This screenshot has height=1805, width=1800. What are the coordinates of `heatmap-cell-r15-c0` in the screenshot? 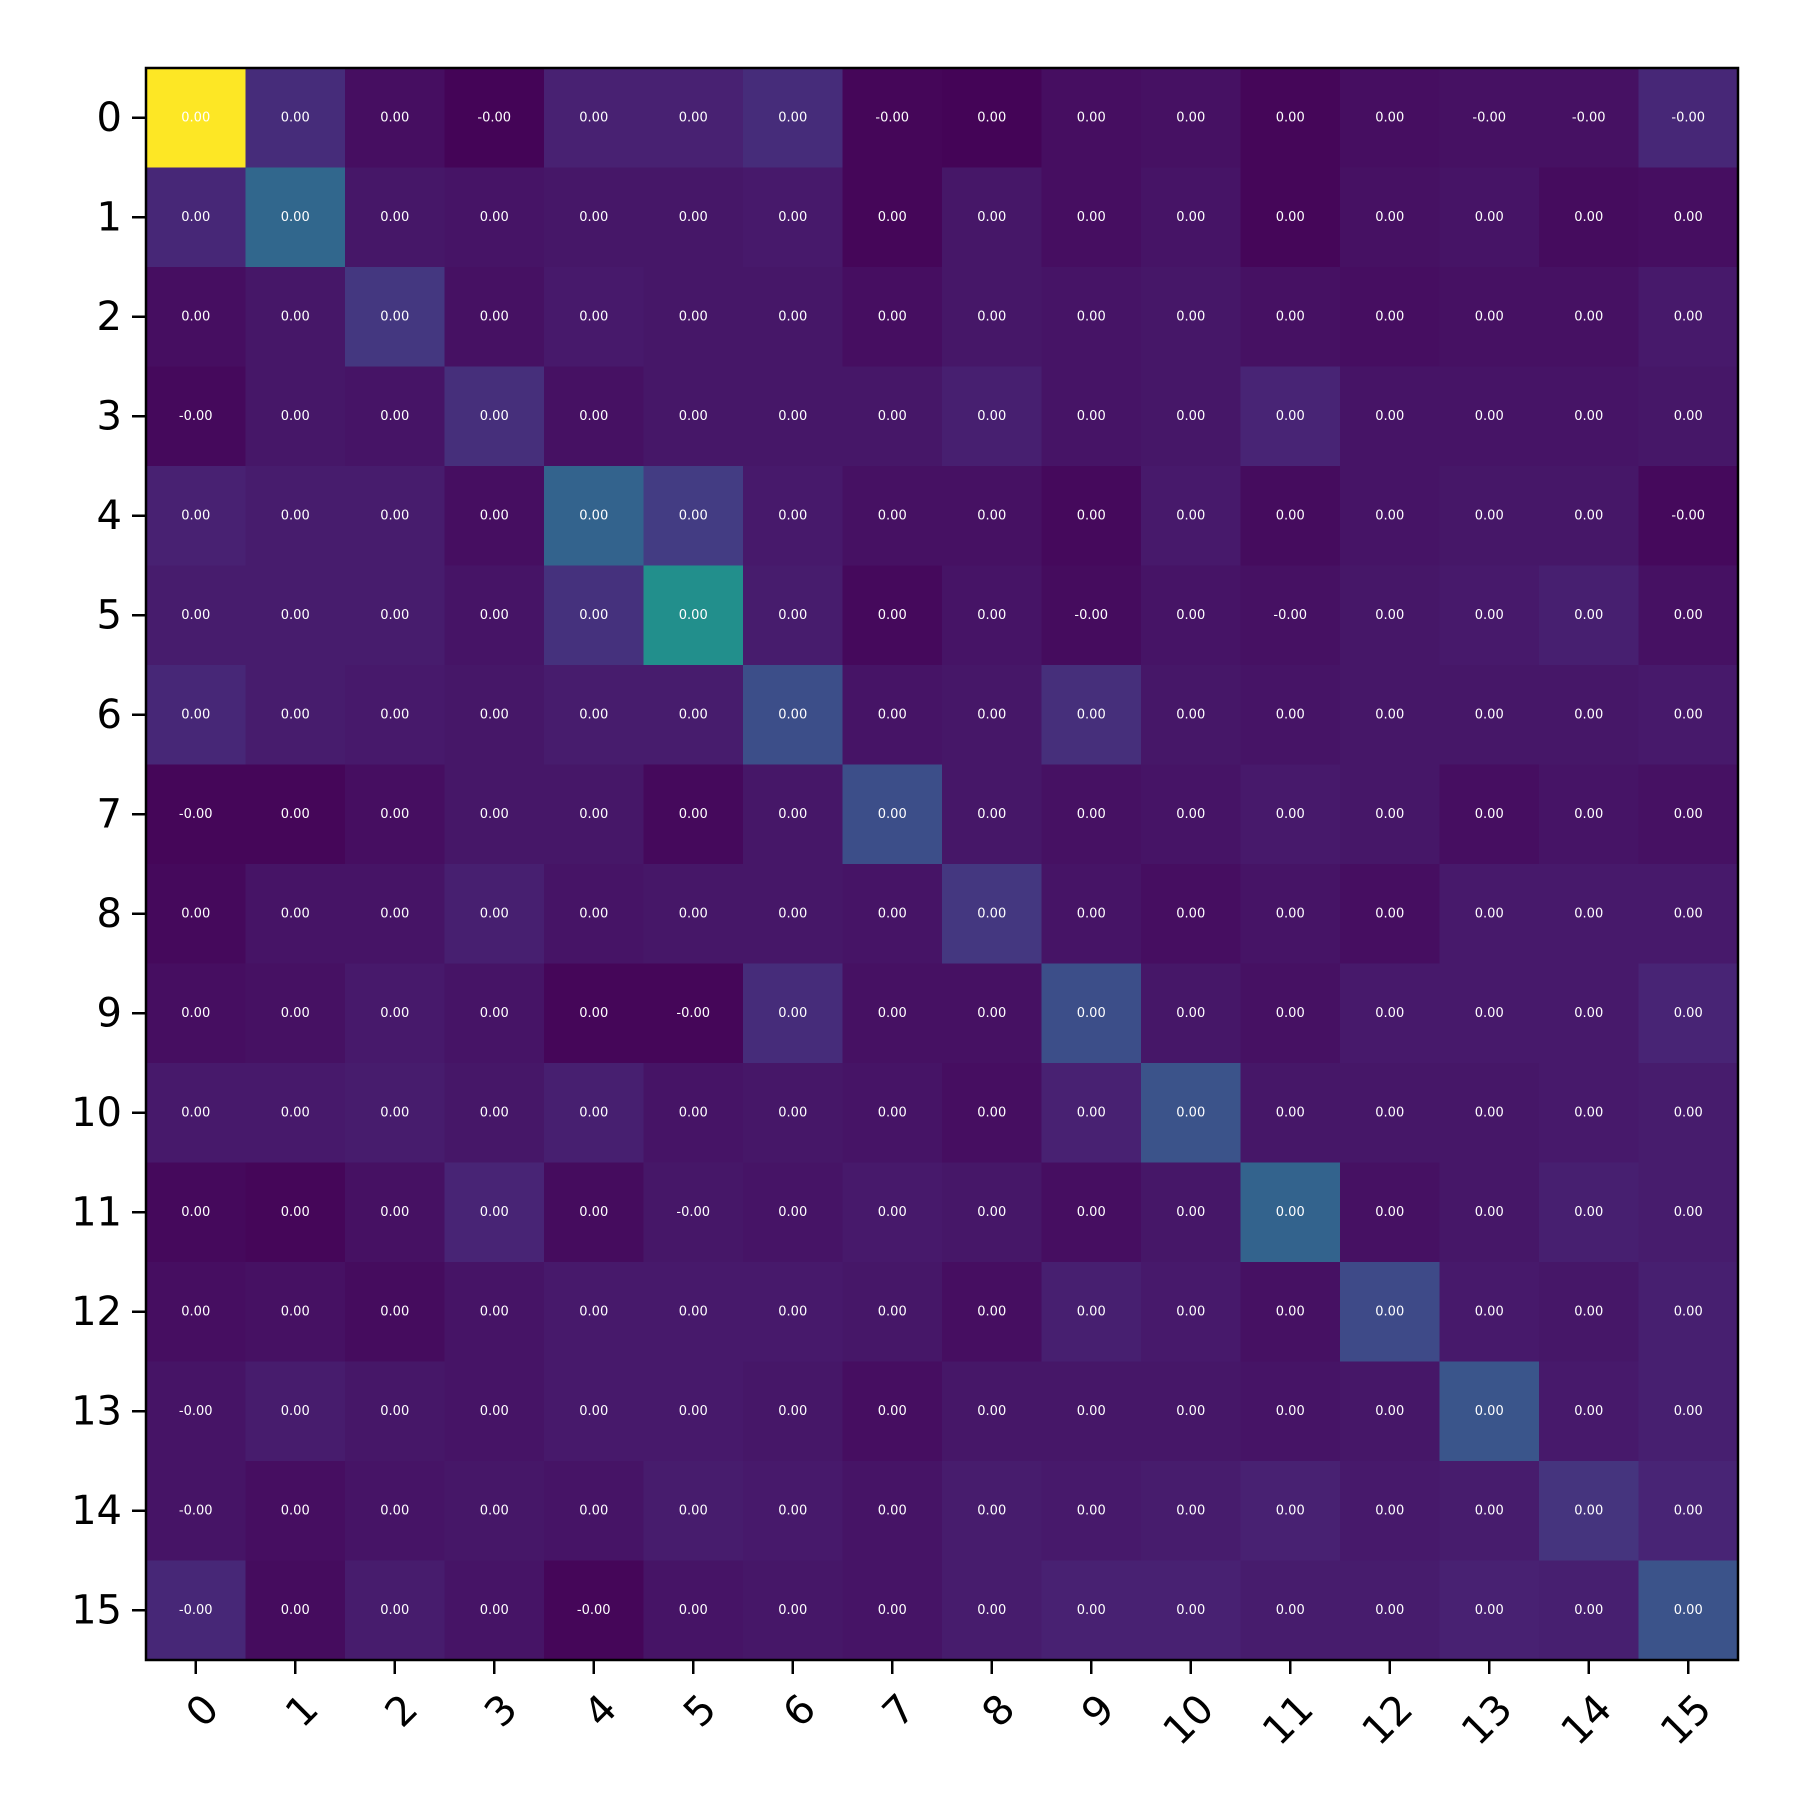 It's located at (196, 1610).